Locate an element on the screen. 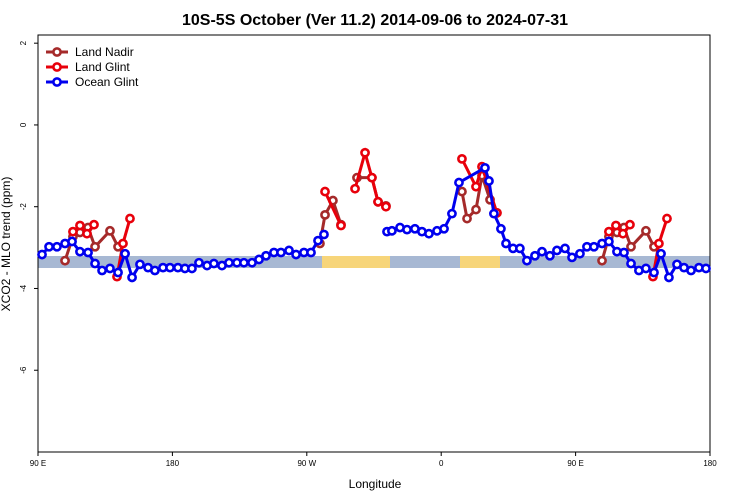 This screenshot has height=500, width=750. y-axis-label: XCO2 - MLO trend (ppm) is located at coordinates (6, 244).